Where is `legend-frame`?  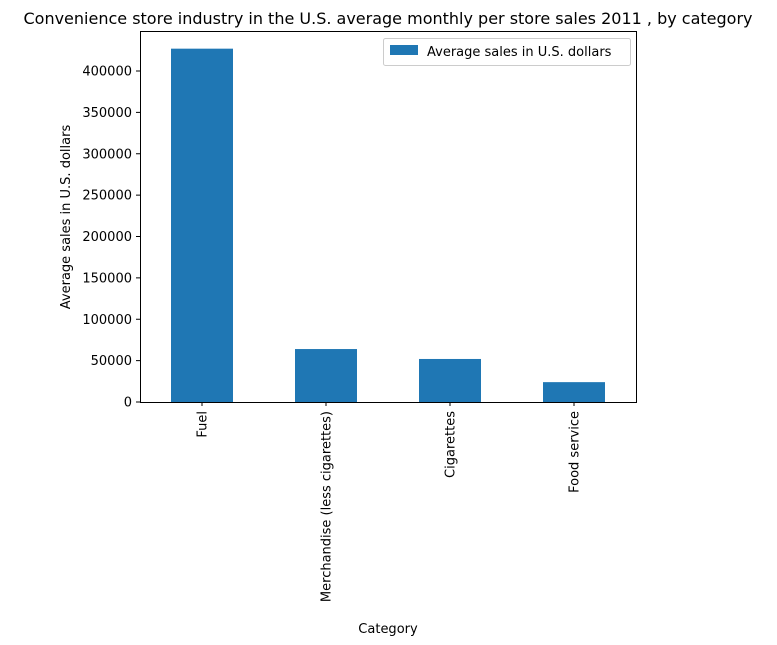 legend-frame is located at coordinates (507, 52).